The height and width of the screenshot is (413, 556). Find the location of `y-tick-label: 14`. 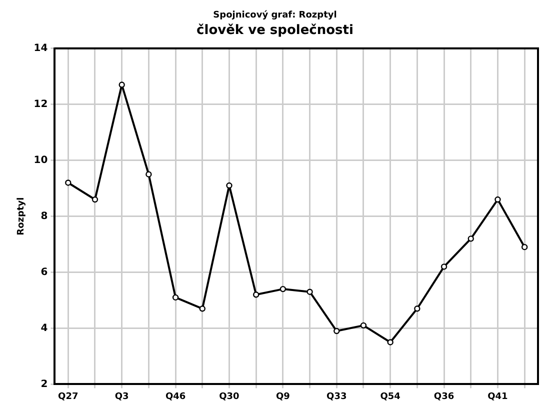

y-tick-label: 14 is located at coordinates (41, 48).